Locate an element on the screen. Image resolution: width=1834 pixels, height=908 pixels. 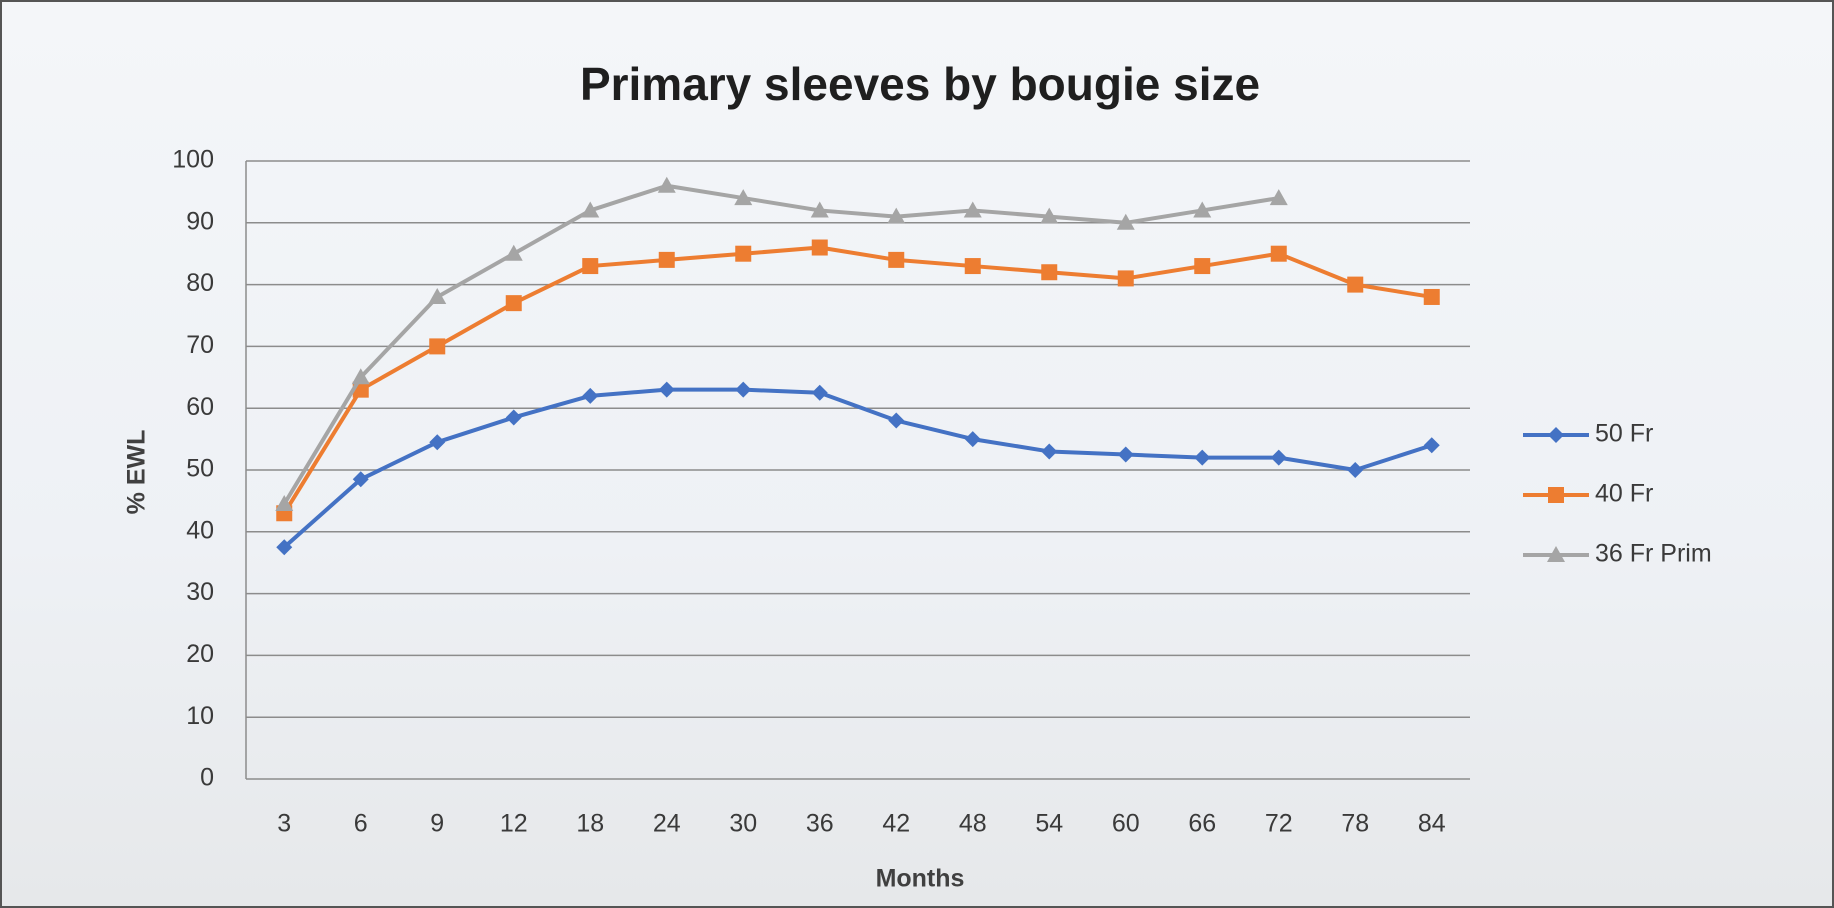
y-tick-label: 20 is located at coordinates (200, 654).